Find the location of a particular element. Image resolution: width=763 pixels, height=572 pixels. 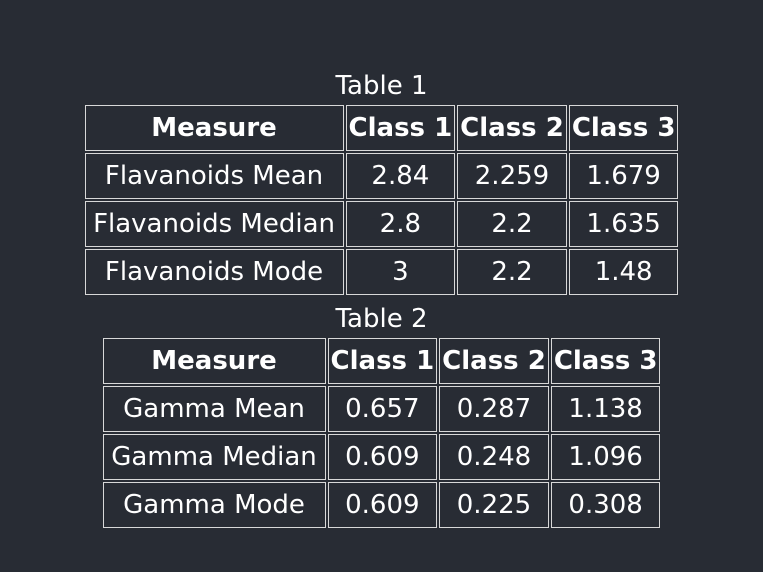

table-cell: 2.84 is located at coordinates (400, 176).